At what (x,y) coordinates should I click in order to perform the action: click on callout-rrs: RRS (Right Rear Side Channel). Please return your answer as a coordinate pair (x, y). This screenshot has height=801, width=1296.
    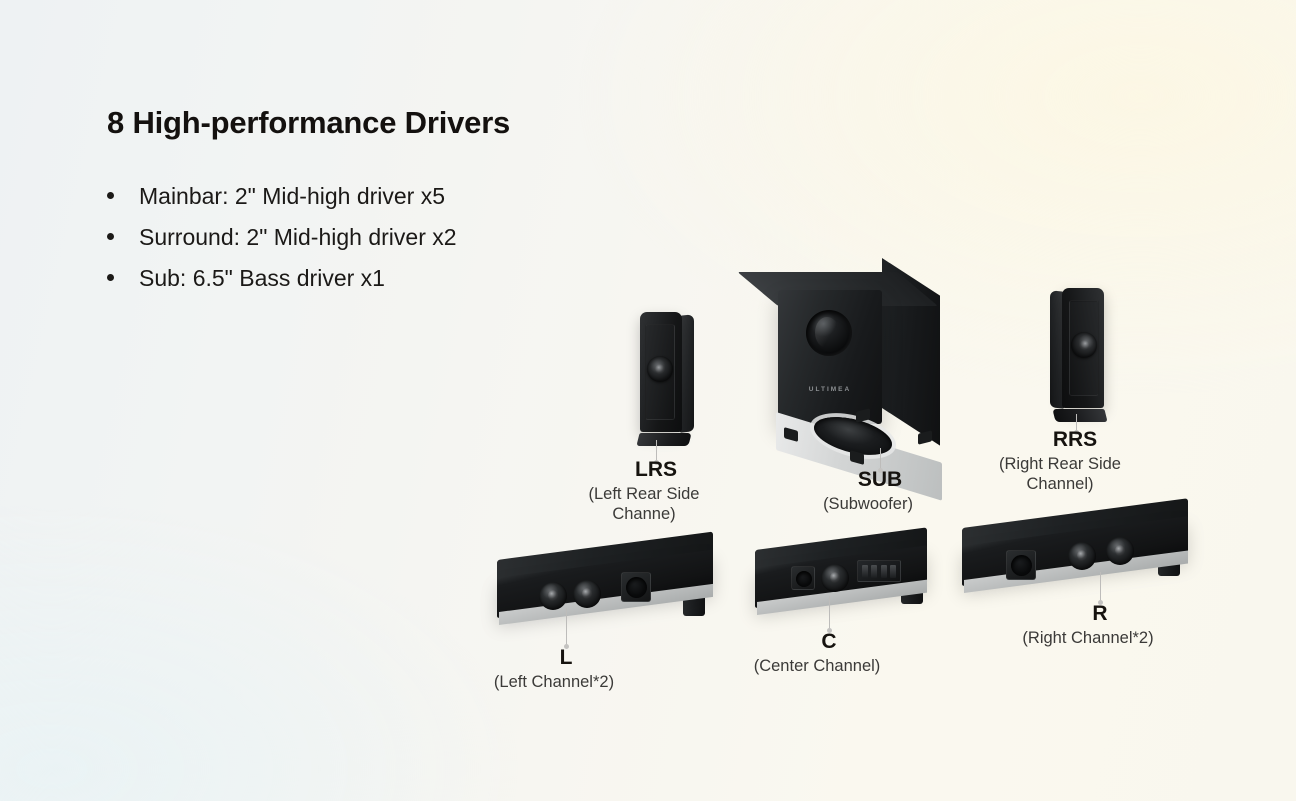
    Looking at the image, I should click on (1075, 531).